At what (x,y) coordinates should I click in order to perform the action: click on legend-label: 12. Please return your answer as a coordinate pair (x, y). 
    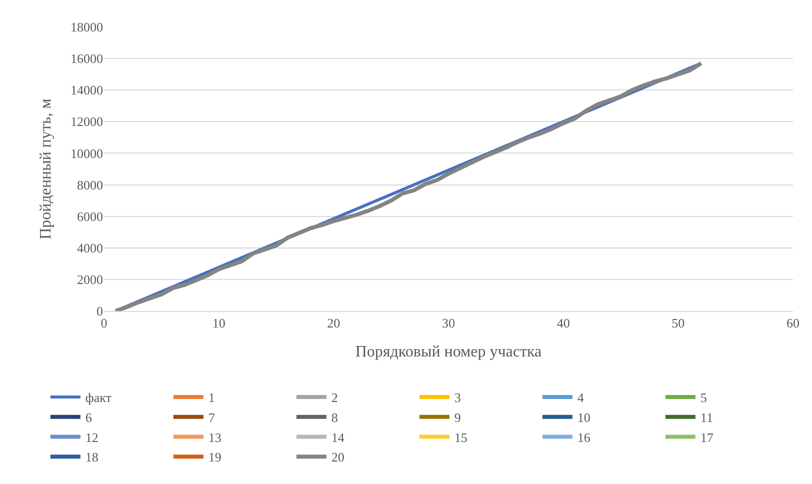
    Looking at the image, I should click on (91, 437).